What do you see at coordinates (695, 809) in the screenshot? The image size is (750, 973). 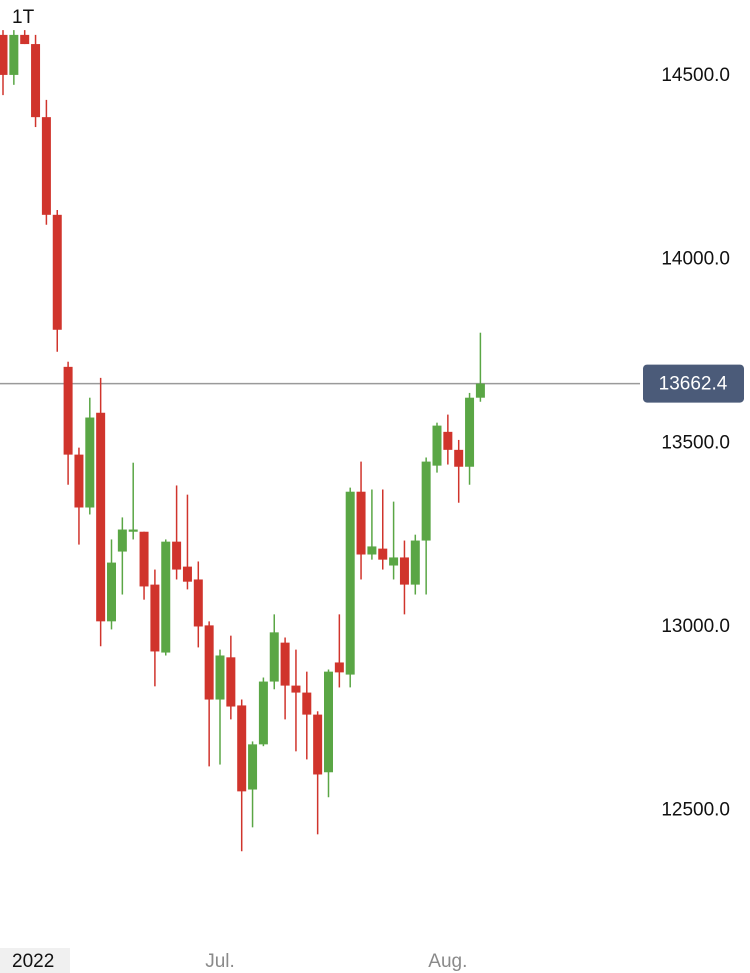 I see `y-tick-label: 12500.0` at bounding box center [695, 809].